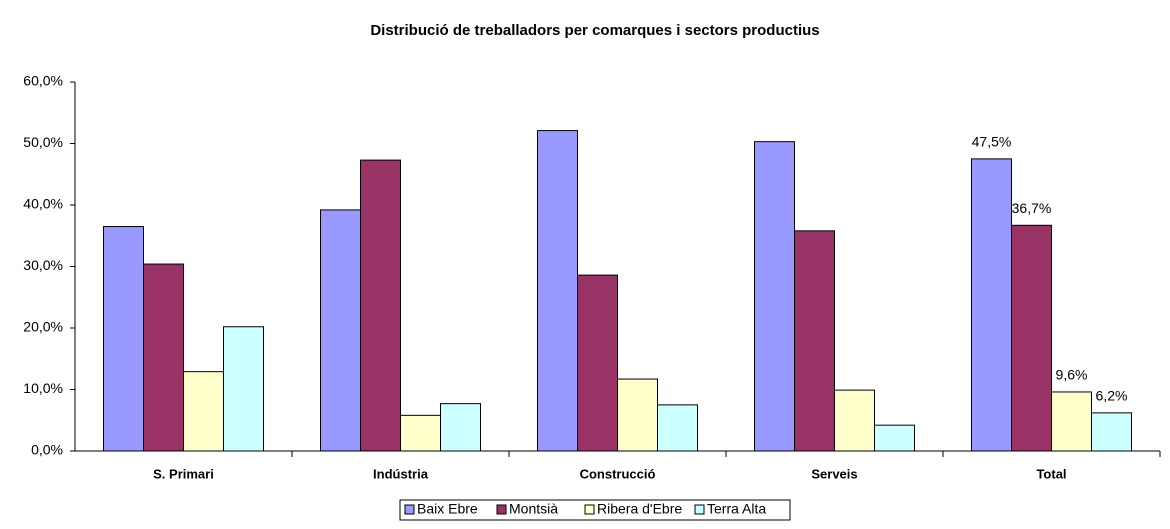  I want to click on x-tick-label: Indústria, so click(401, 473).